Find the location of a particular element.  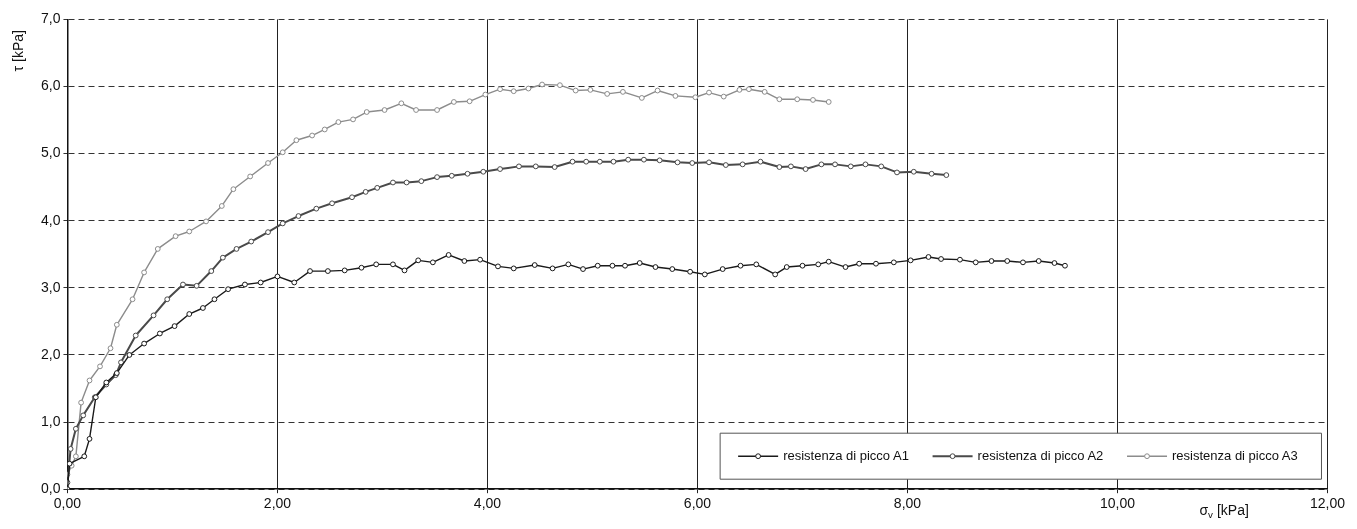

y-tick-label: 2,0 is located at coordinates (50, 353).